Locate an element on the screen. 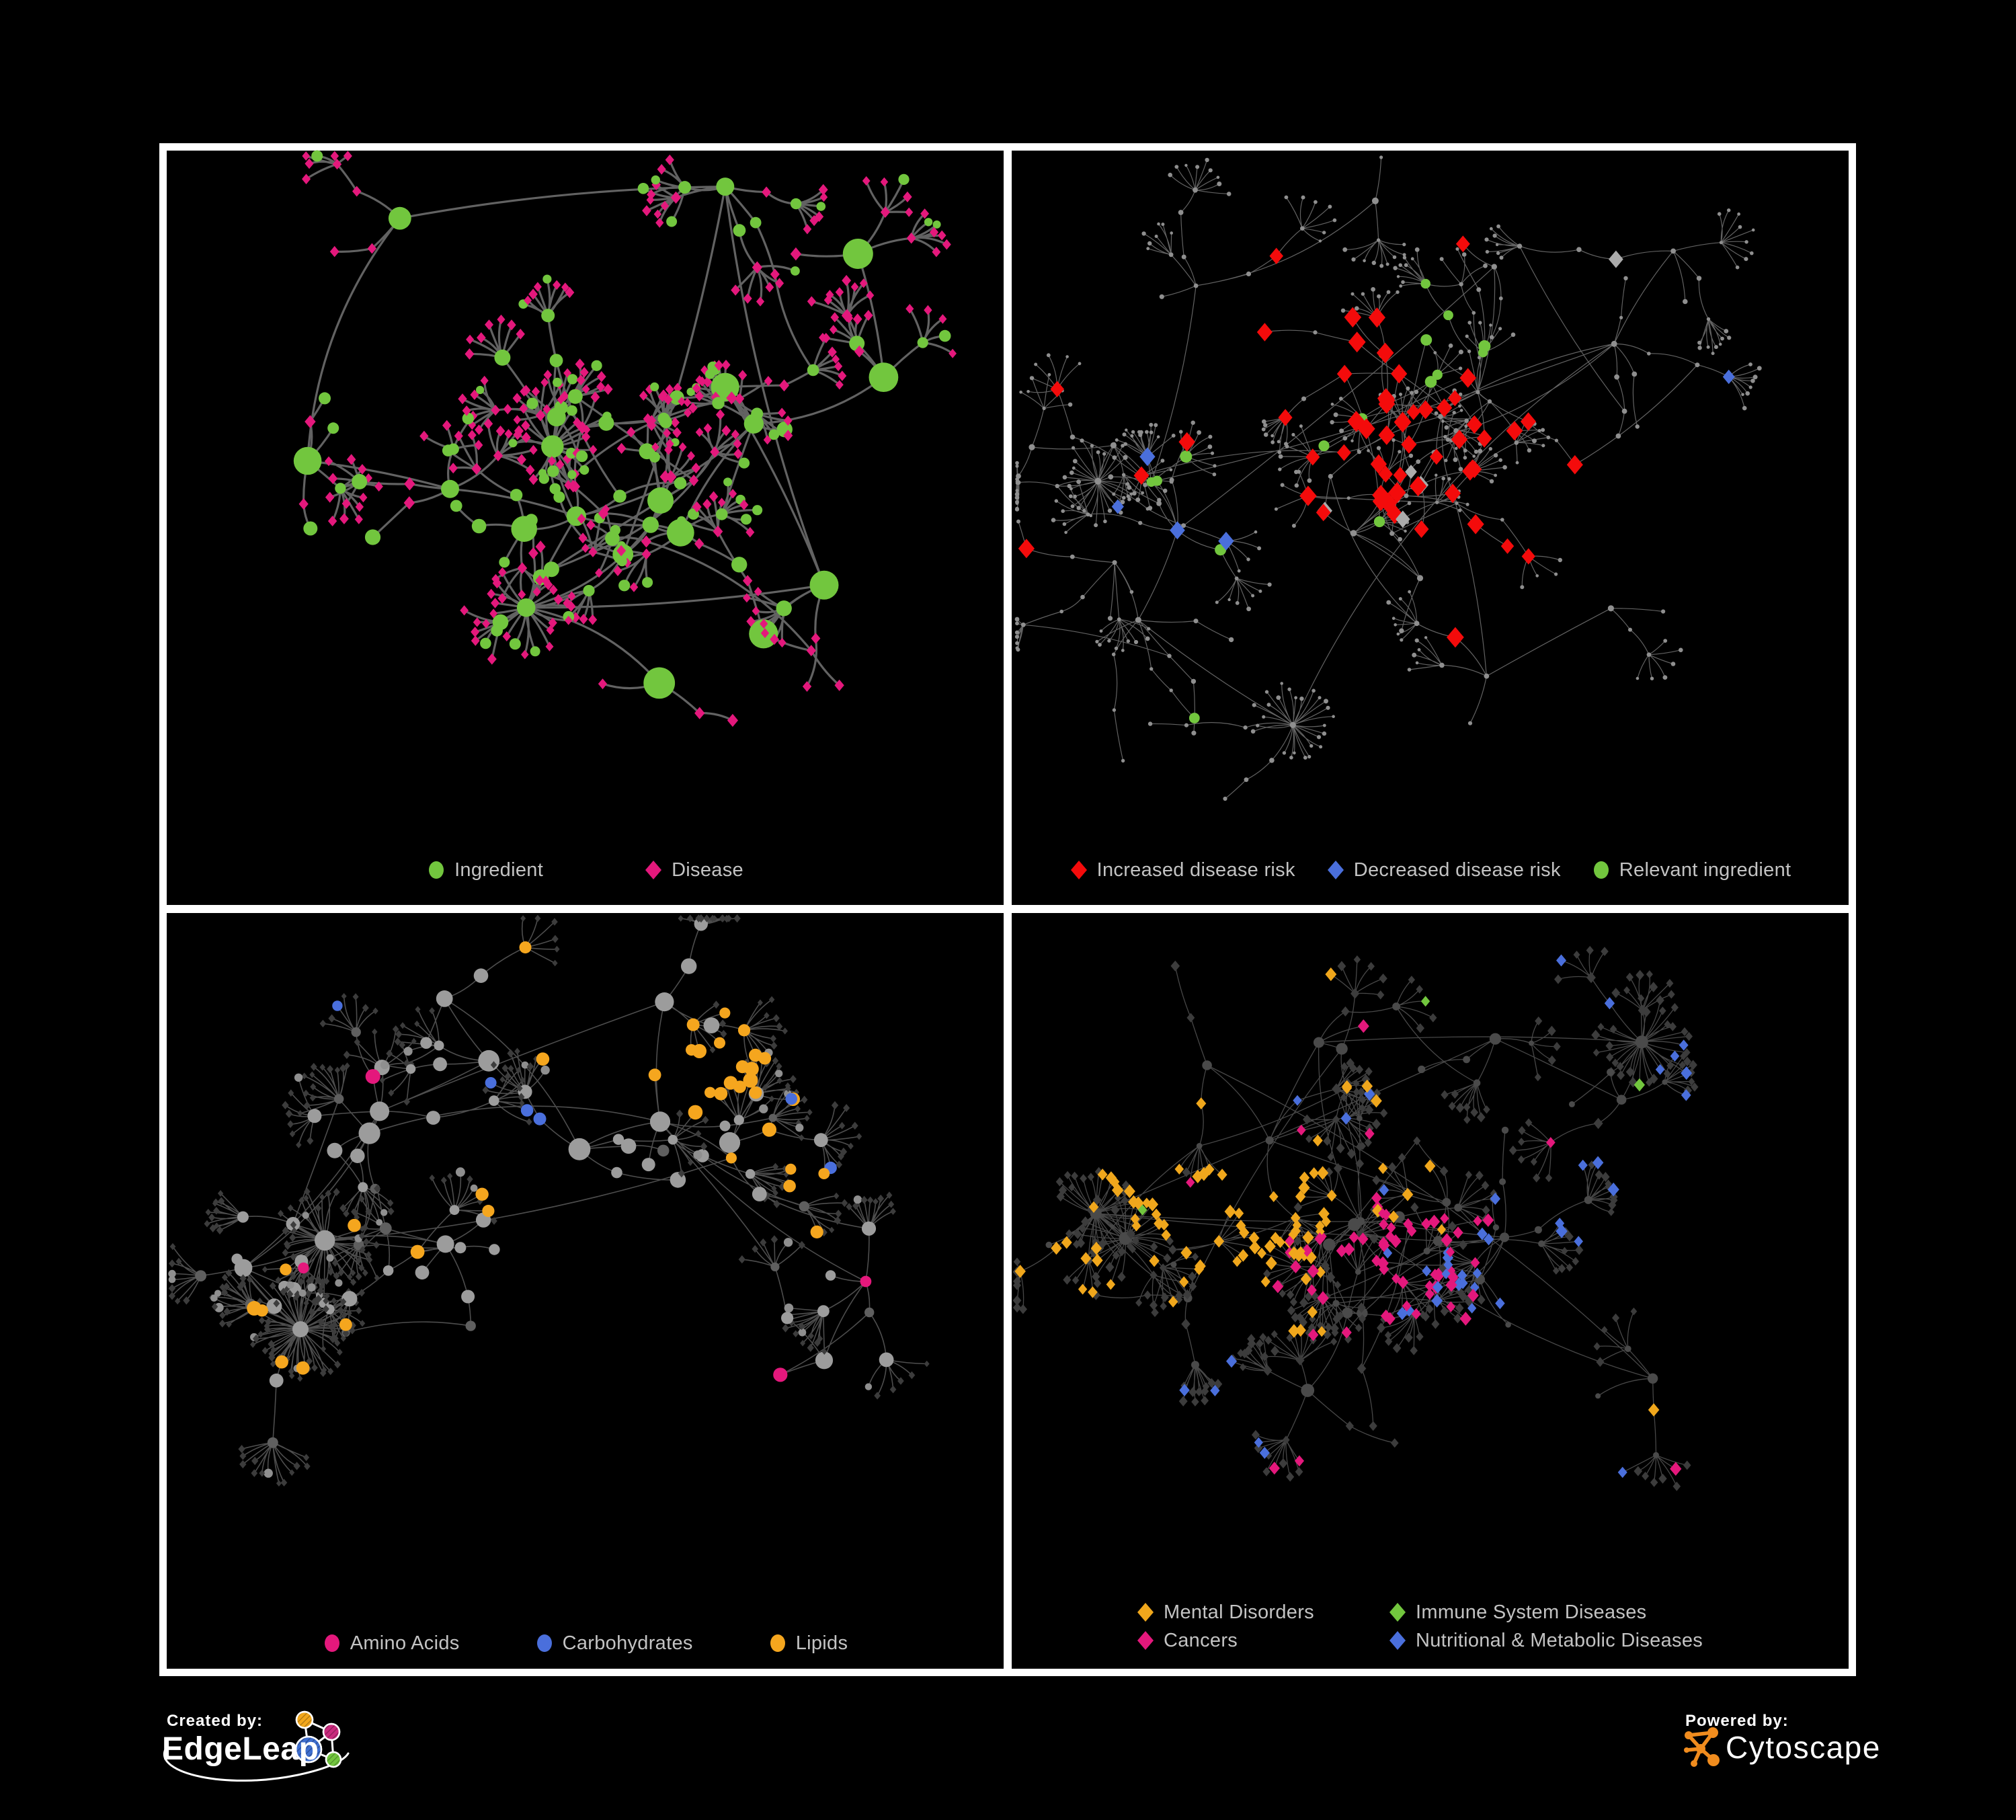 This screenshot has height=1820, width=2016. legend-item: Immune System Diseases is located at coordinates (1545, 1612).